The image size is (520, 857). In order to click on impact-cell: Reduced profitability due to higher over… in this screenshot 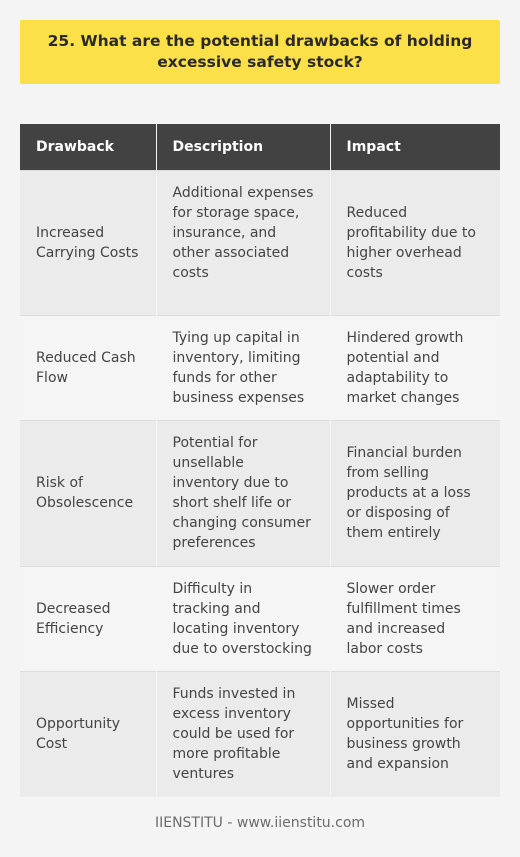, I will do `click(415, 242)`.